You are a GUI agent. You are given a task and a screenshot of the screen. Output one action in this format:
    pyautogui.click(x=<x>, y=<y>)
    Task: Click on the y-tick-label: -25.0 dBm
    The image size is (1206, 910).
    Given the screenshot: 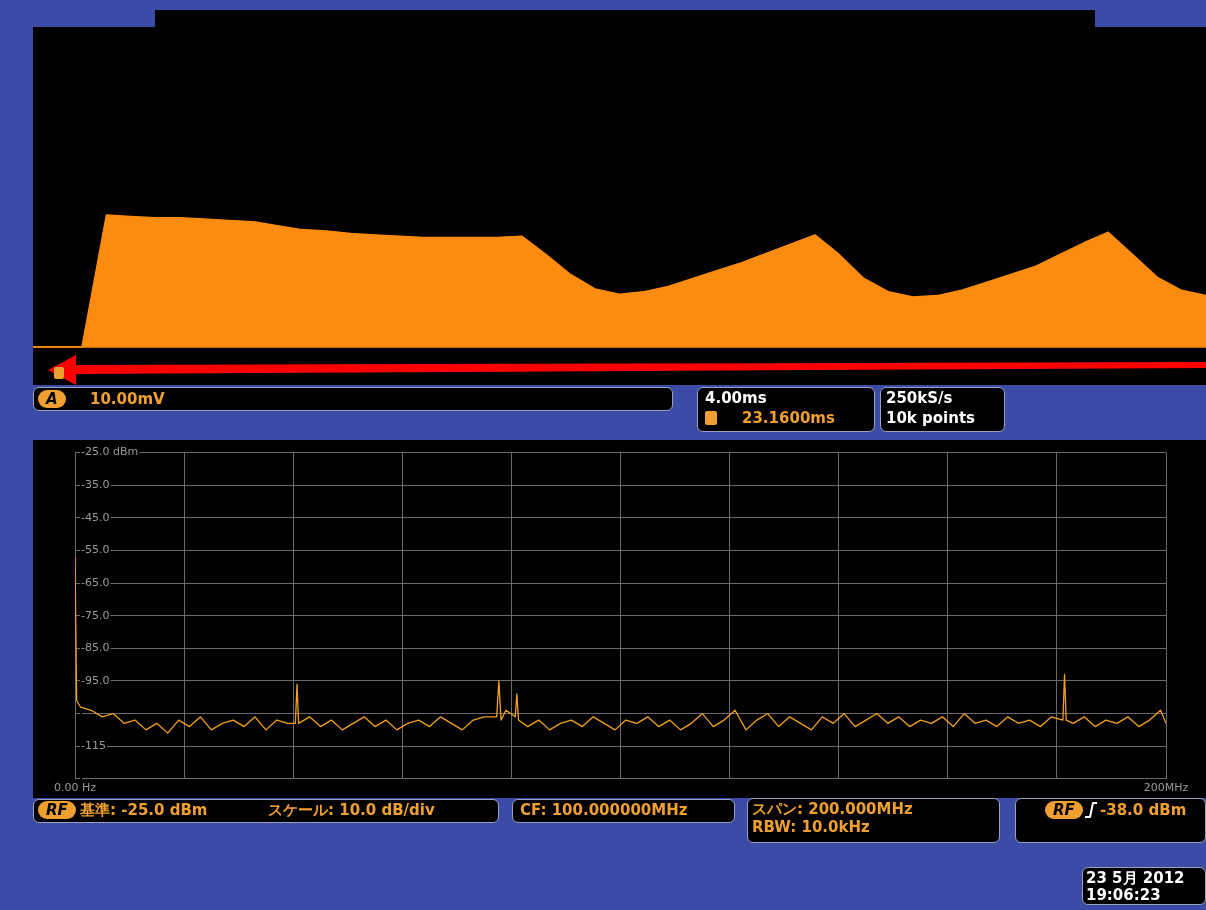 What is the action you would take?
    pyautogui.click(x=110, y=452)
    